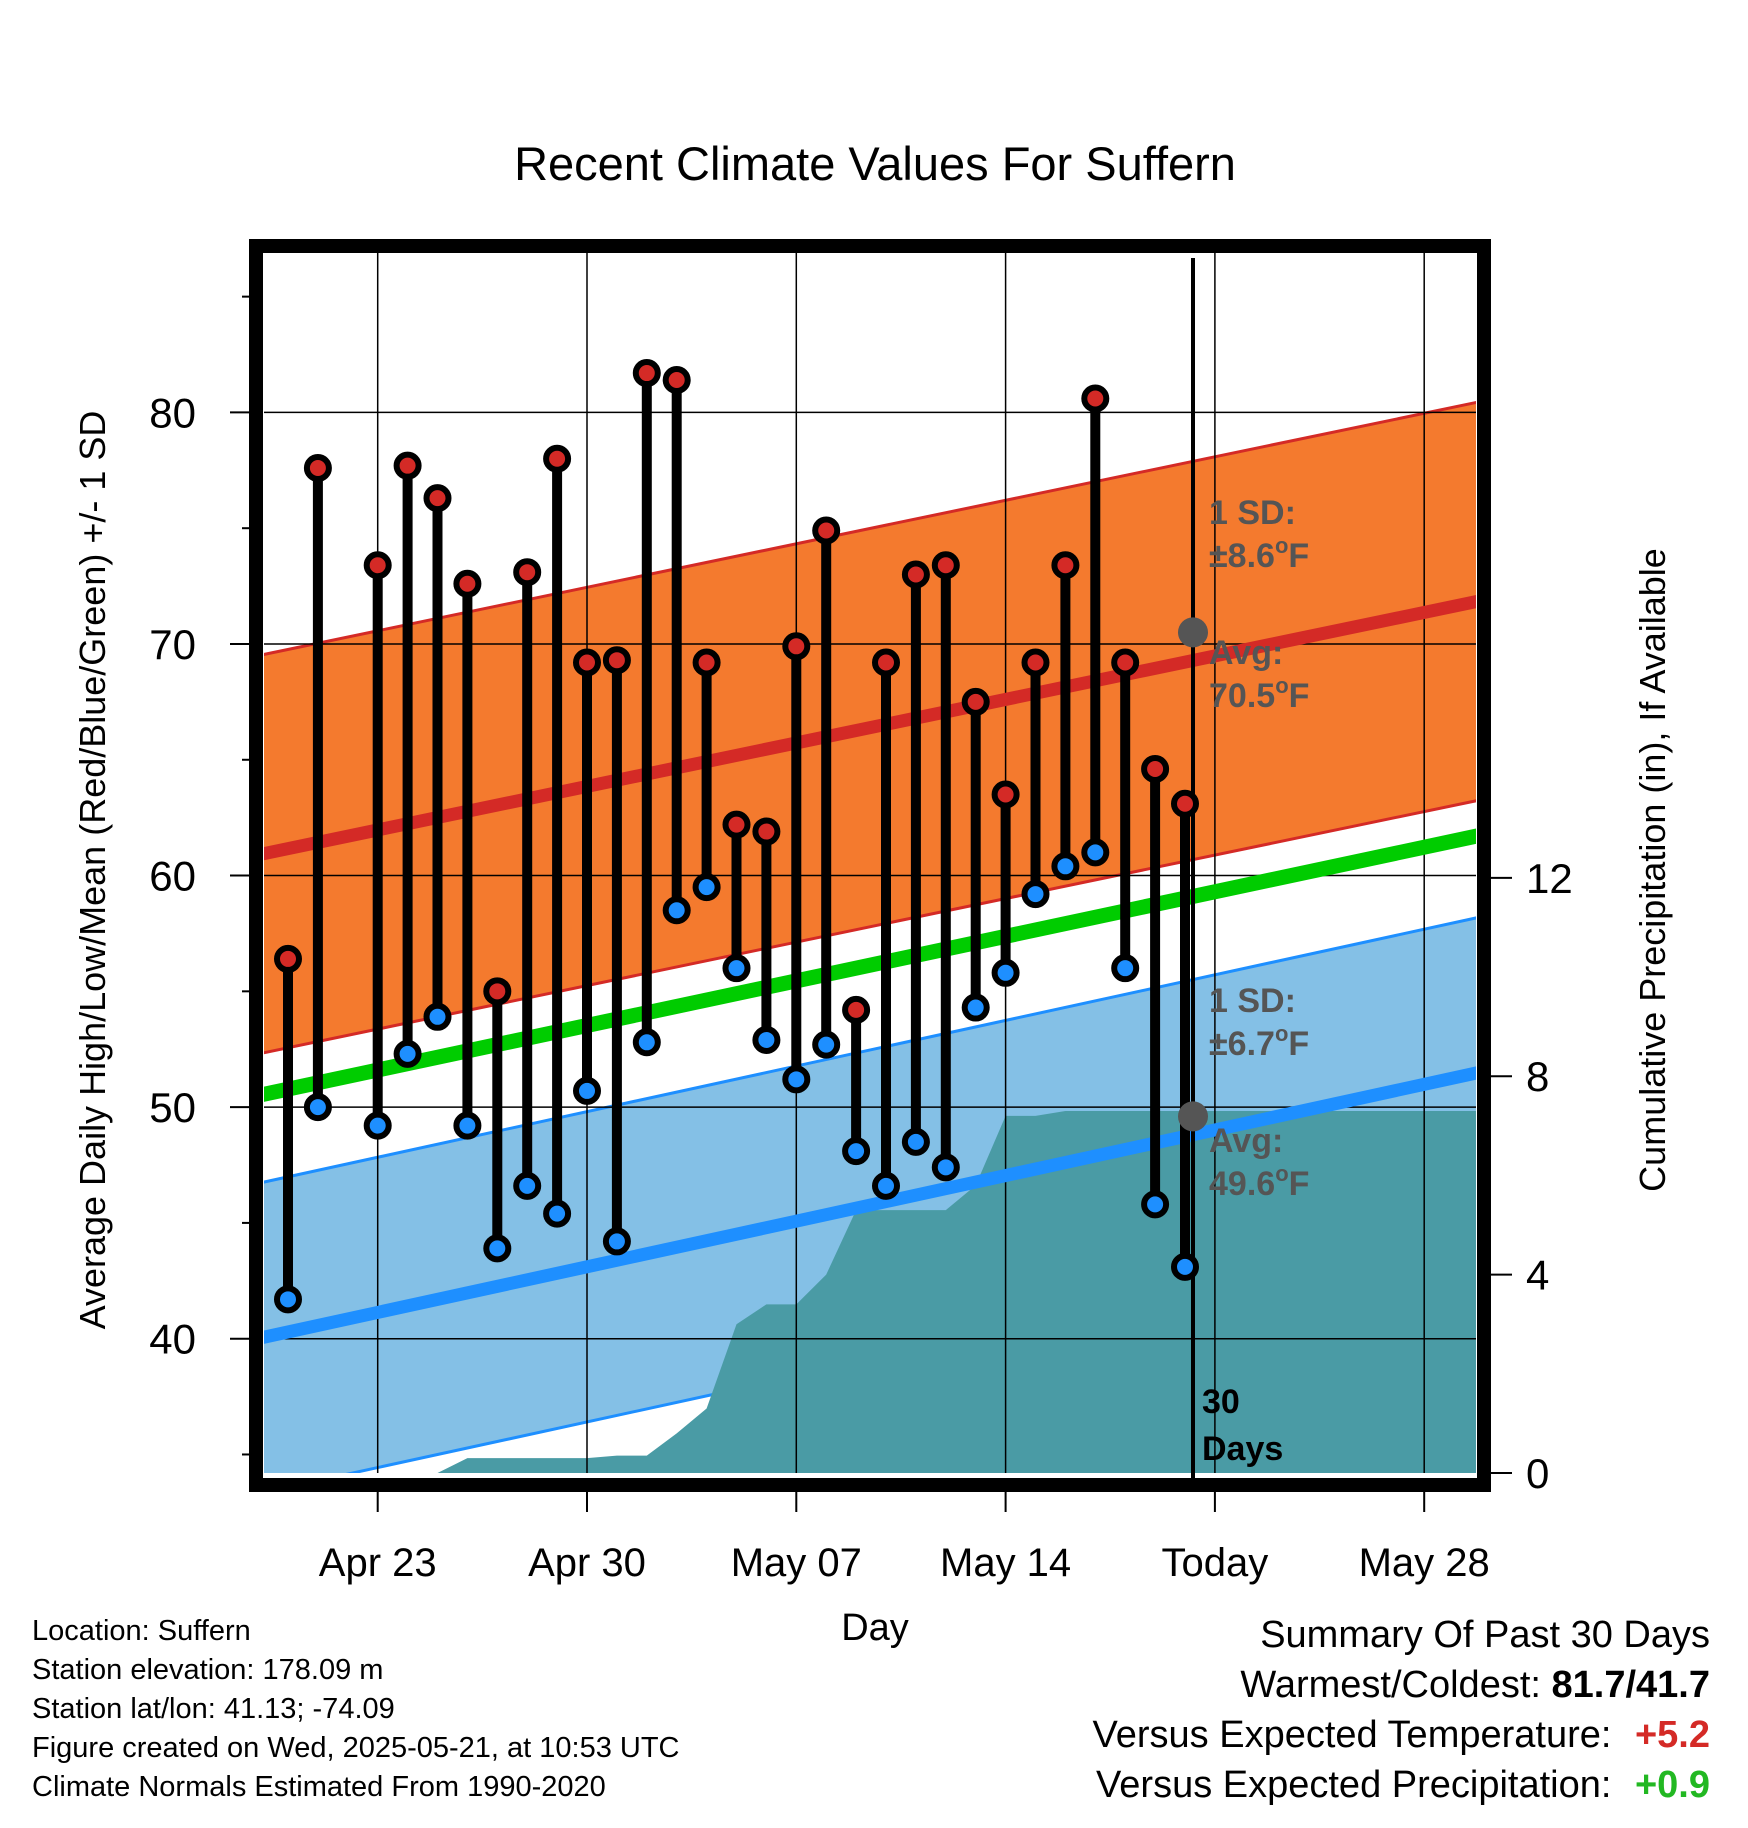 This screenshot has width=1748, height=1828. What do you see at coordinates (141, 1631) in the screenshot?
I see `location-text: Location: Suffern` at bounding box center [141, 1631].